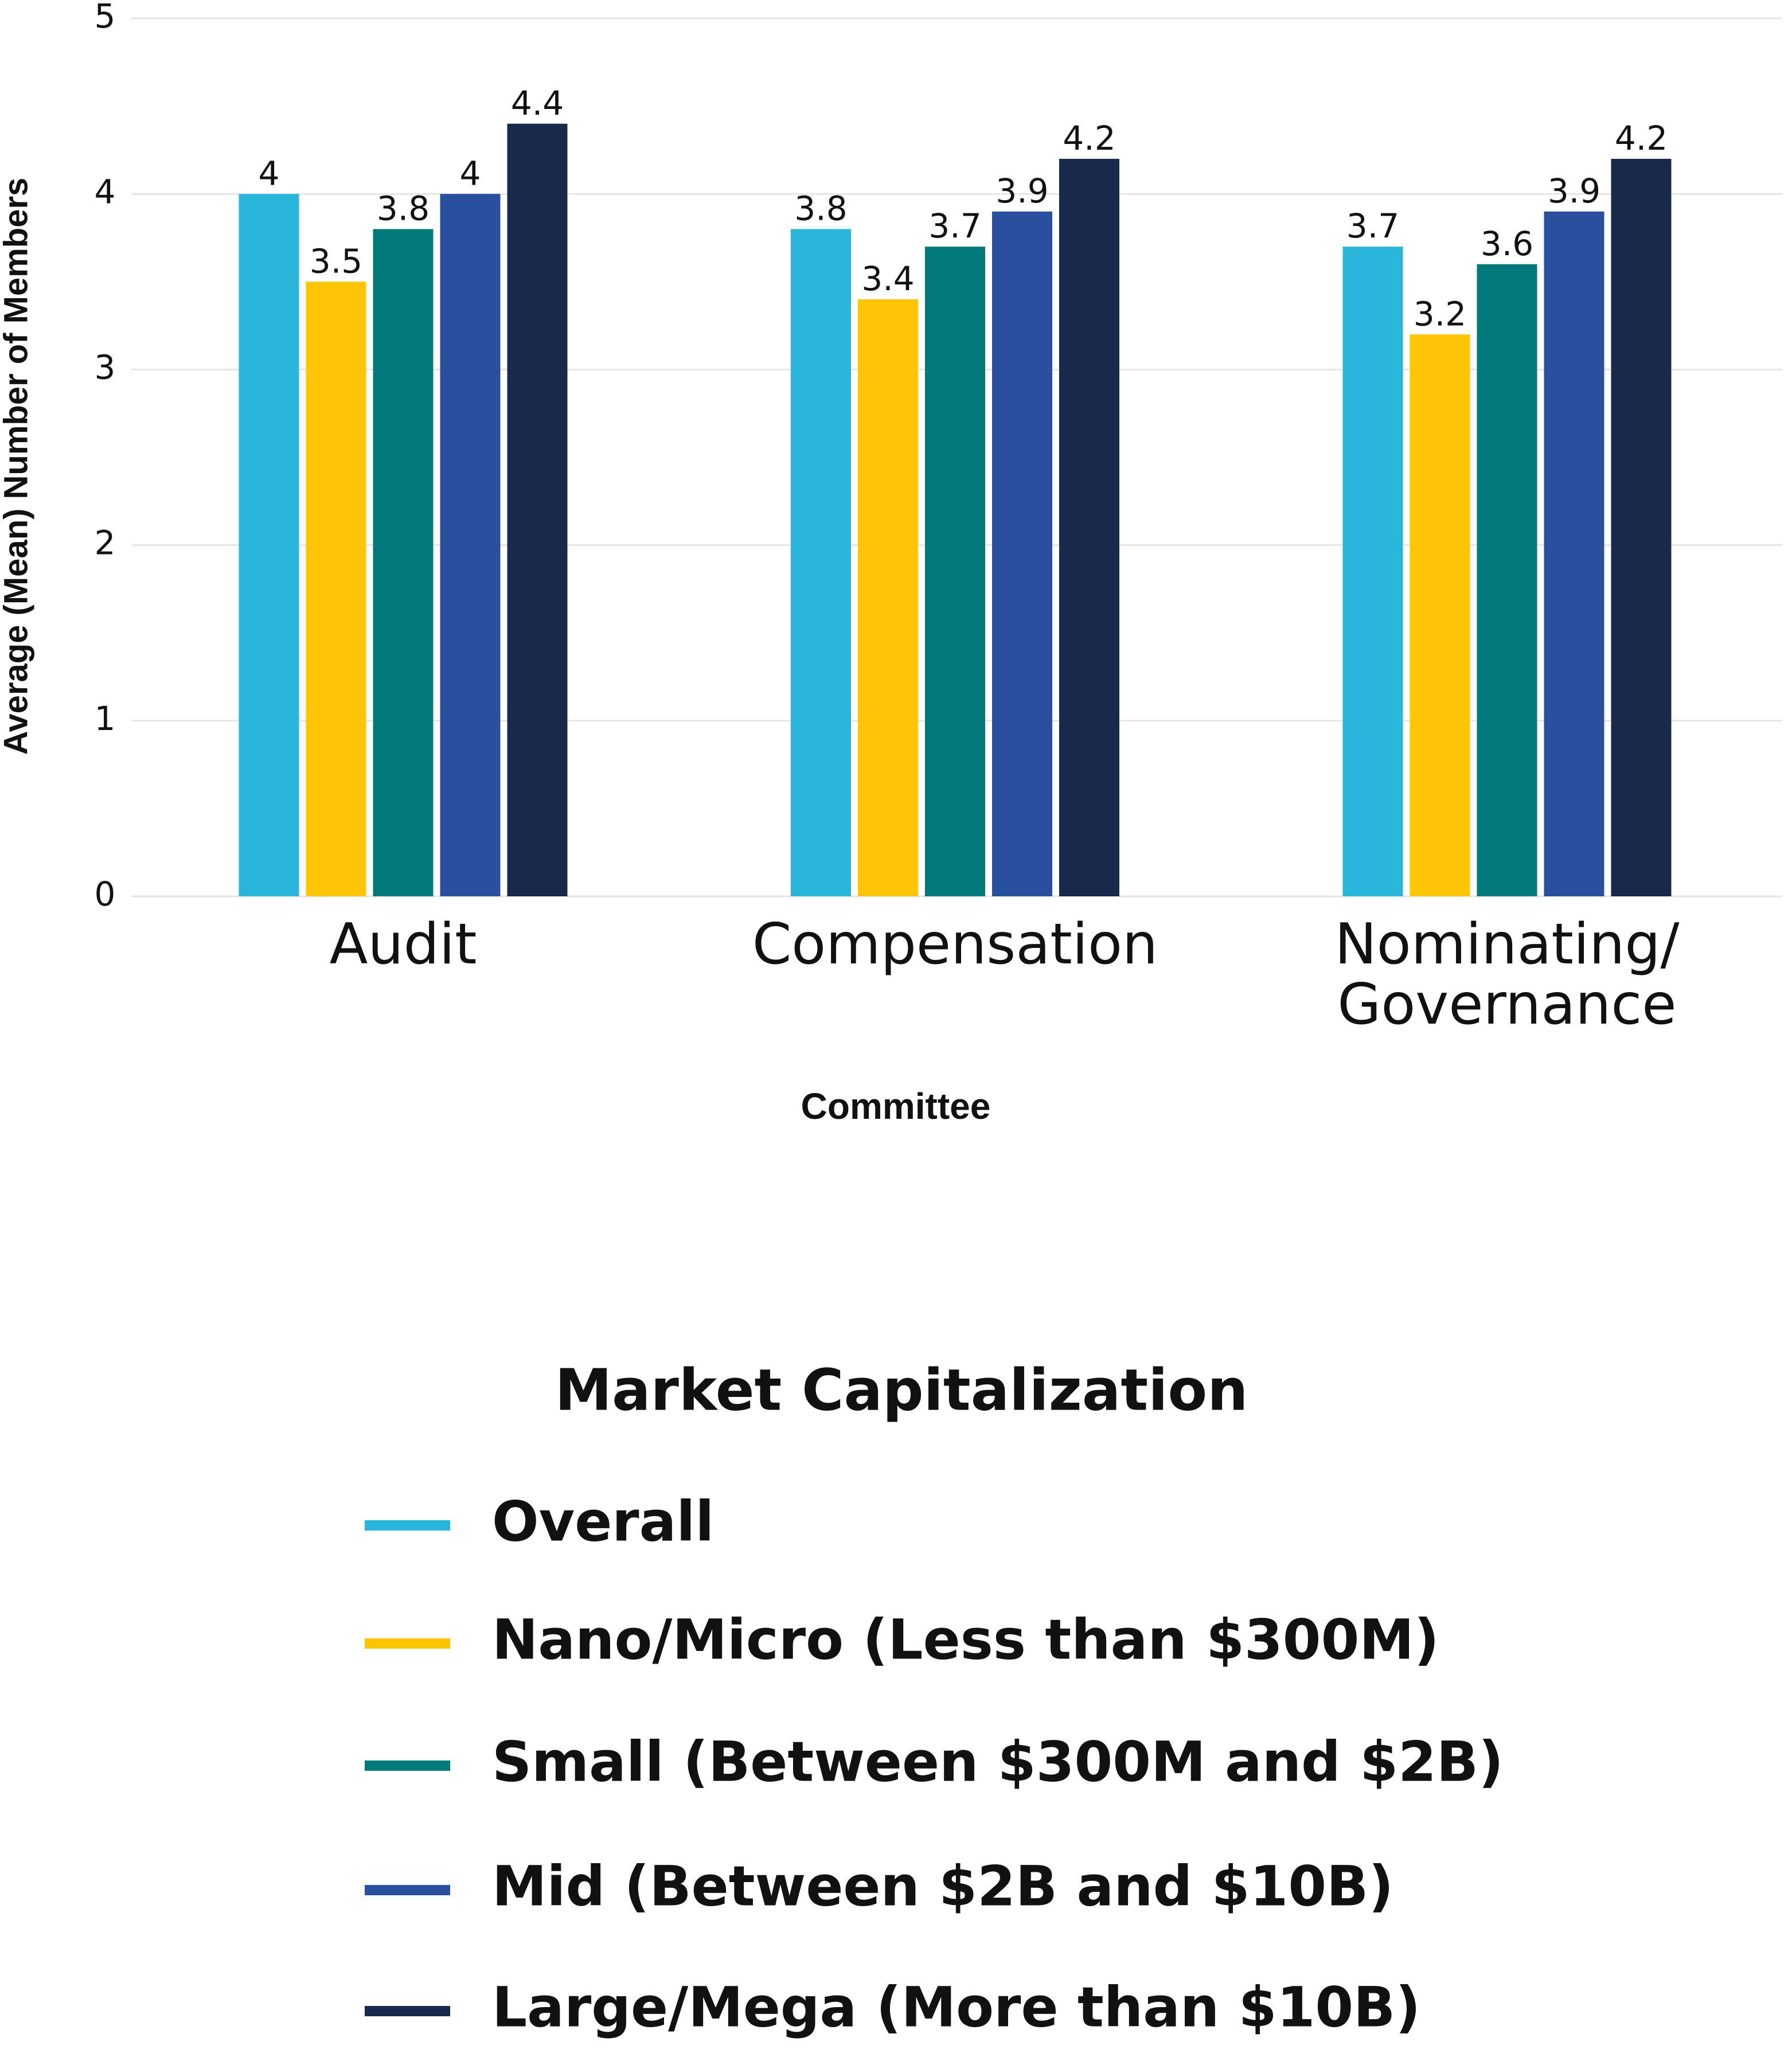 The width and height of the screenshot is (1792, 2061). Describe the element at coordinates (403, 944) in the screenshot. I see `x-tick-label: Audit` at that location.